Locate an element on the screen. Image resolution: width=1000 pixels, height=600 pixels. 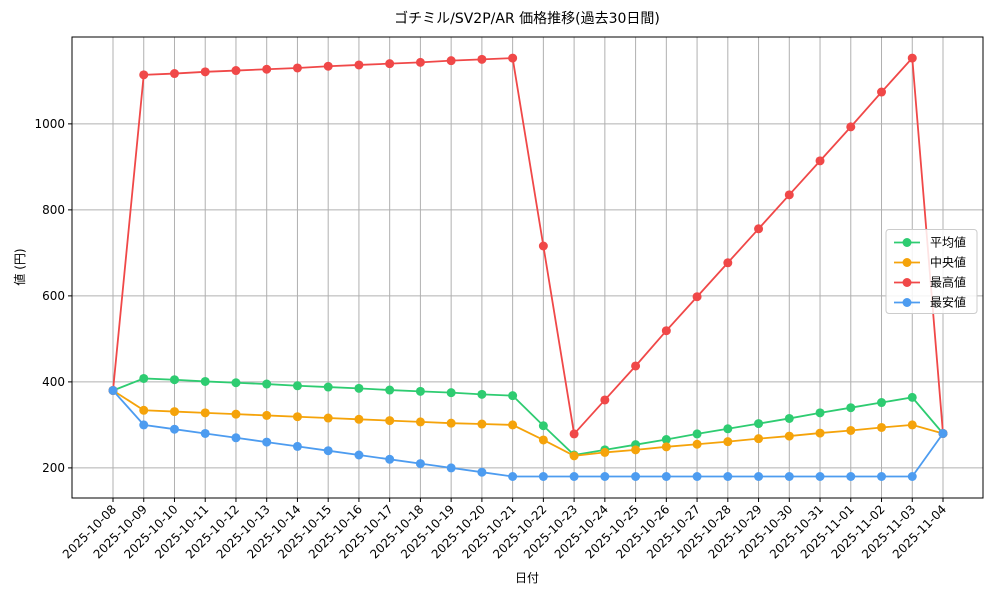
legend-label: 最安値 is located at coordinates (948, 302).